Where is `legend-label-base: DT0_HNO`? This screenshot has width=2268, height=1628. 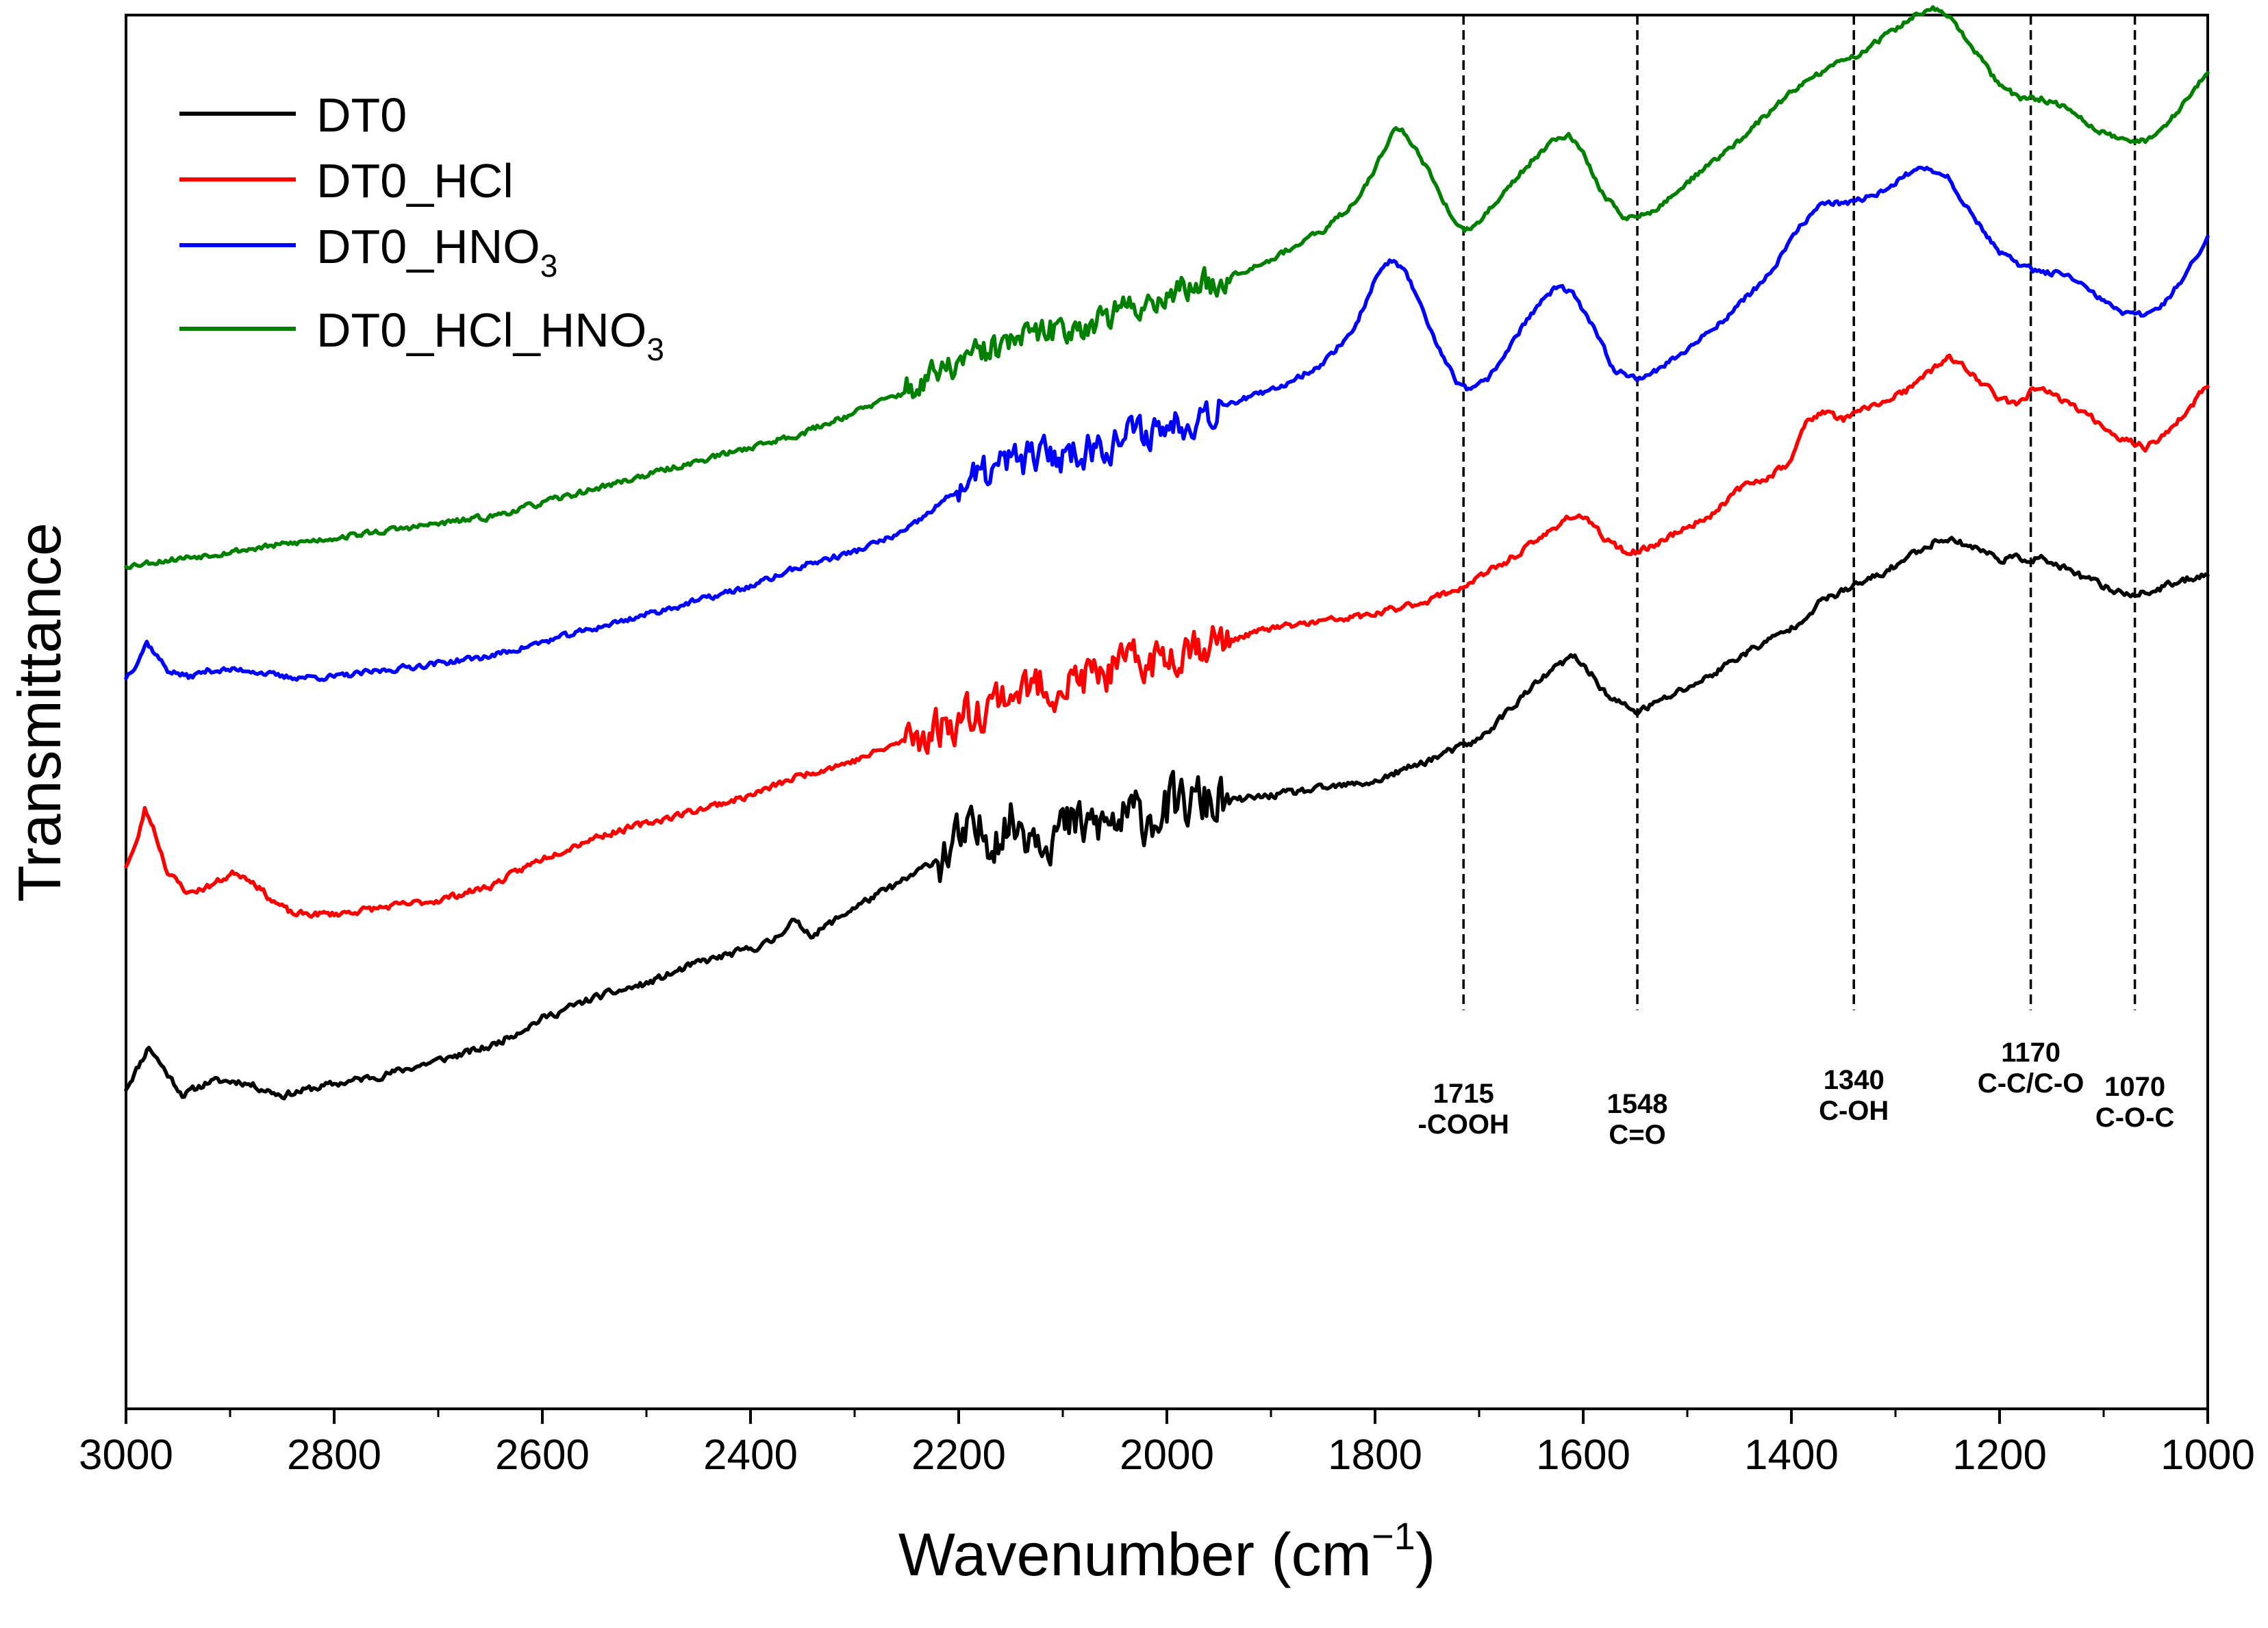
legend-label-base: DT0_HNO is located at coordinates (428, 246).